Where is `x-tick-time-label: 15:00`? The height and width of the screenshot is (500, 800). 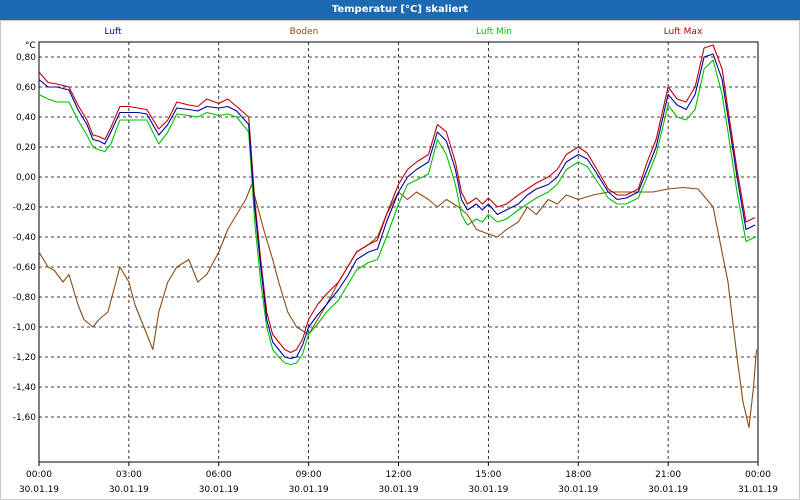
x-tick-time-label: 15:00 is located at coordinates (488, 475).